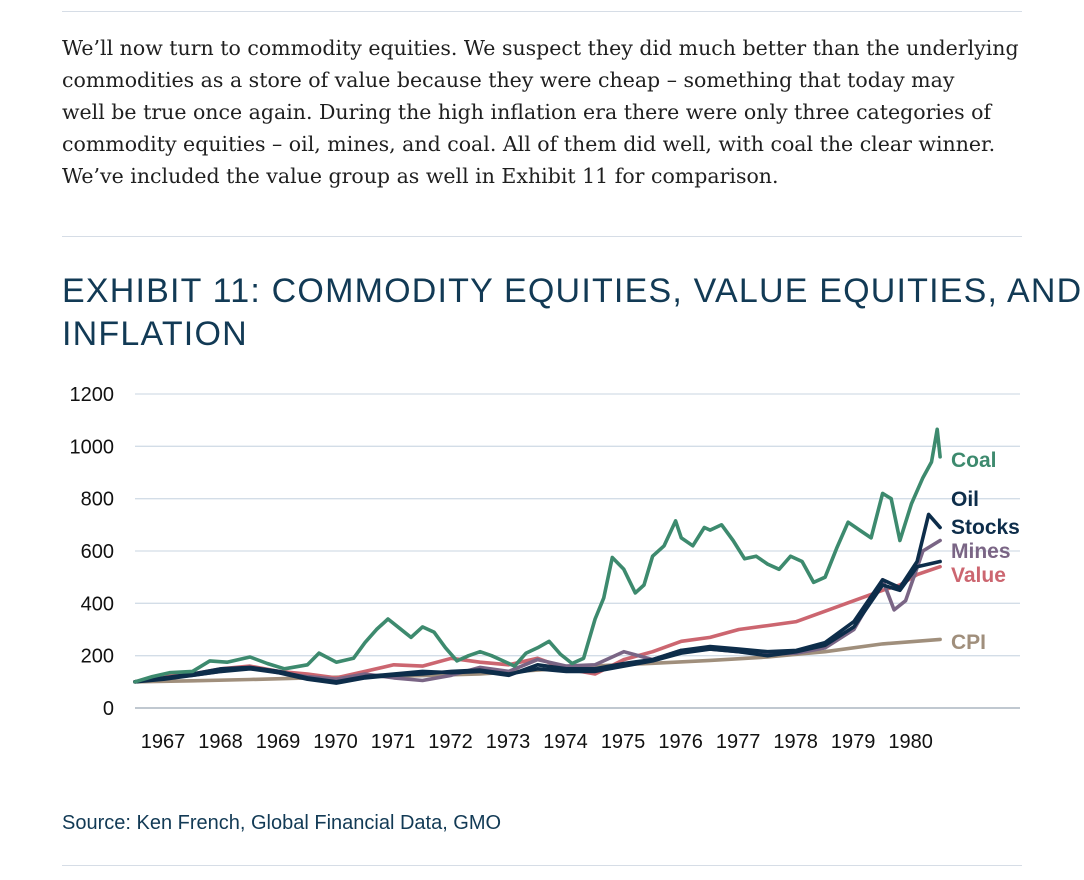  What do you see at coordinates (393, 742) in the screenshot?
I see `x-tick-label: 1971` at bounding box center [393, 742].